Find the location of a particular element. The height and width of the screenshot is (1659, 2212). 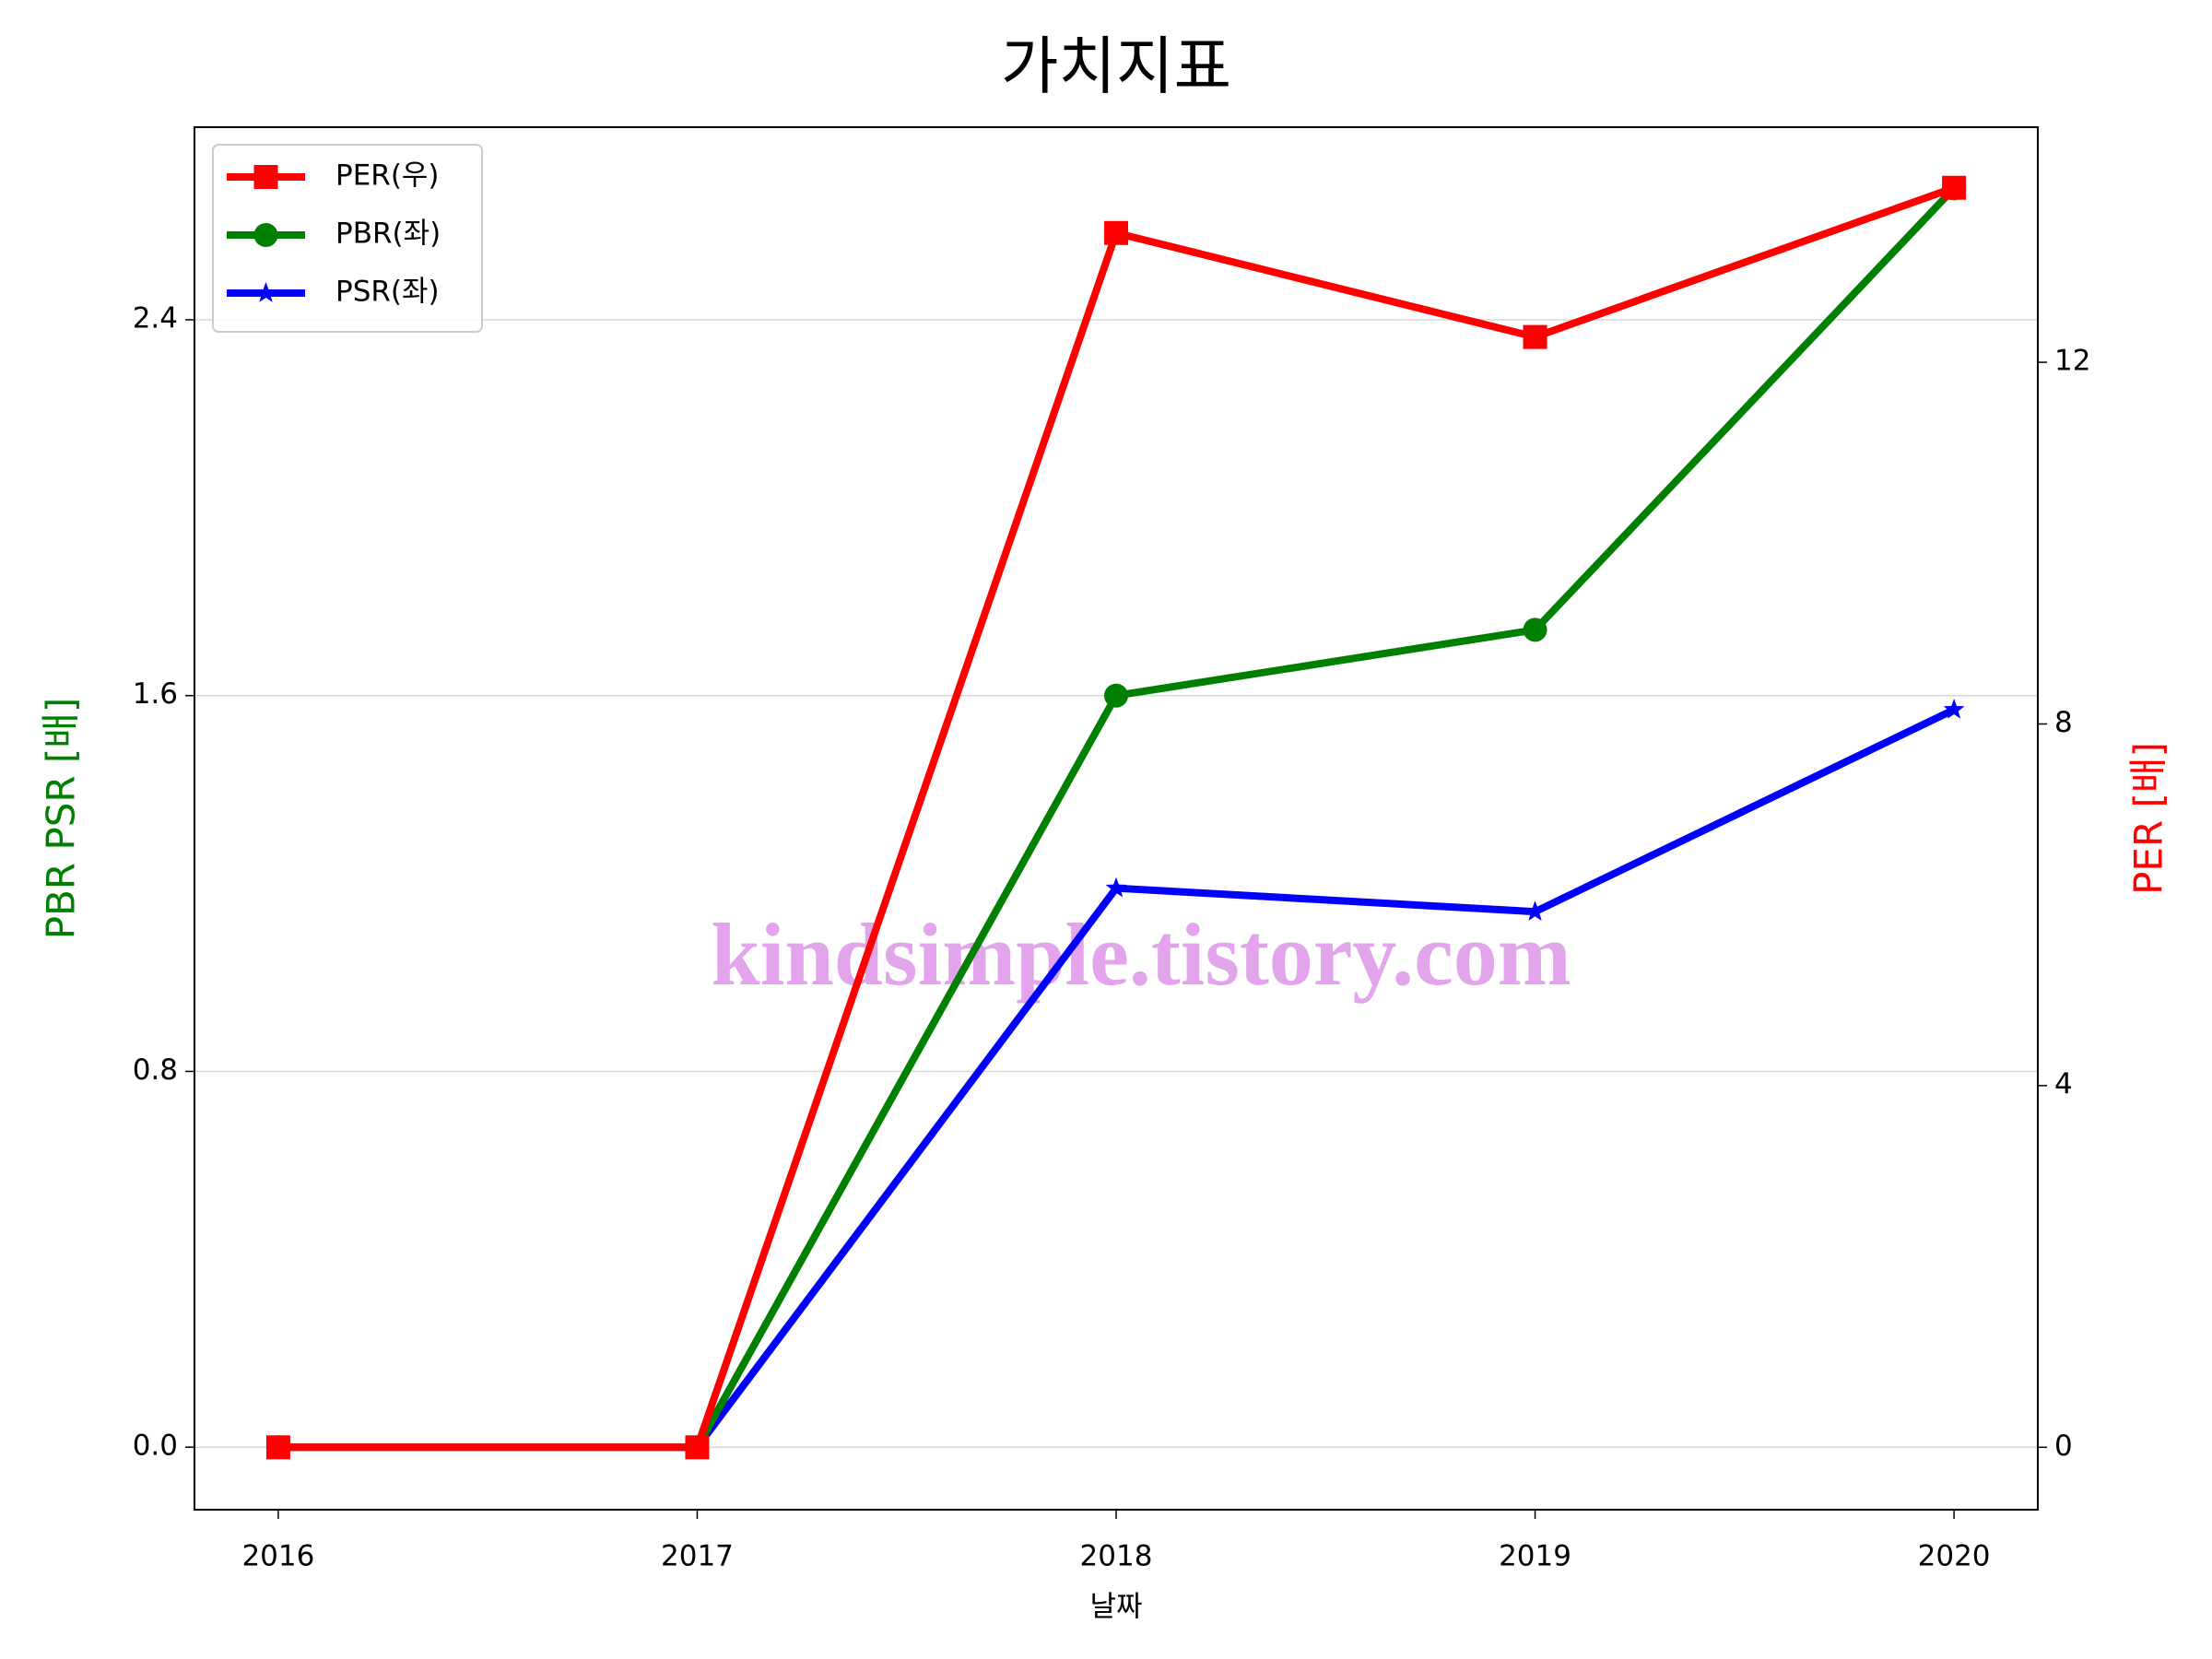

y-tick-label: 2.4 is located at coordinates (155, 318).